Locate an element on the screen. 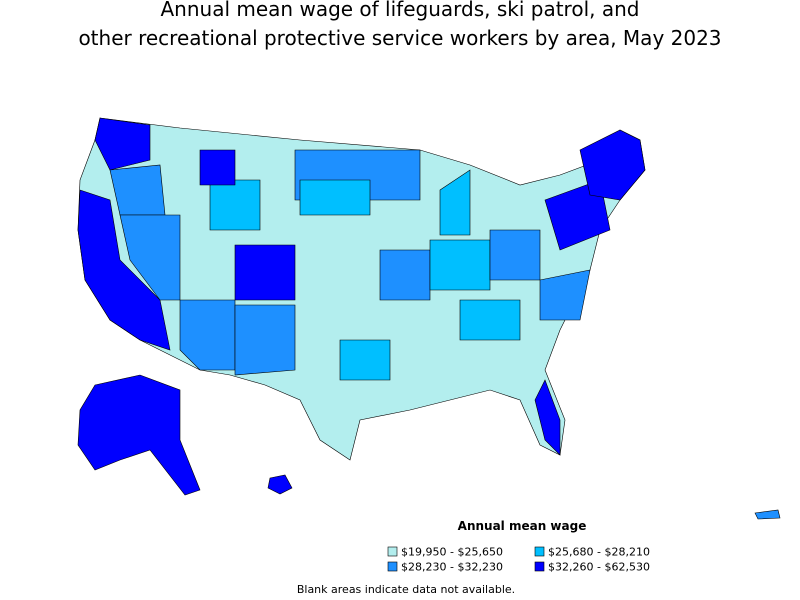 The width and height of the screenshot is (800, 600). note: Blank areas indicate data not available. is located at coordinates (406, 589).